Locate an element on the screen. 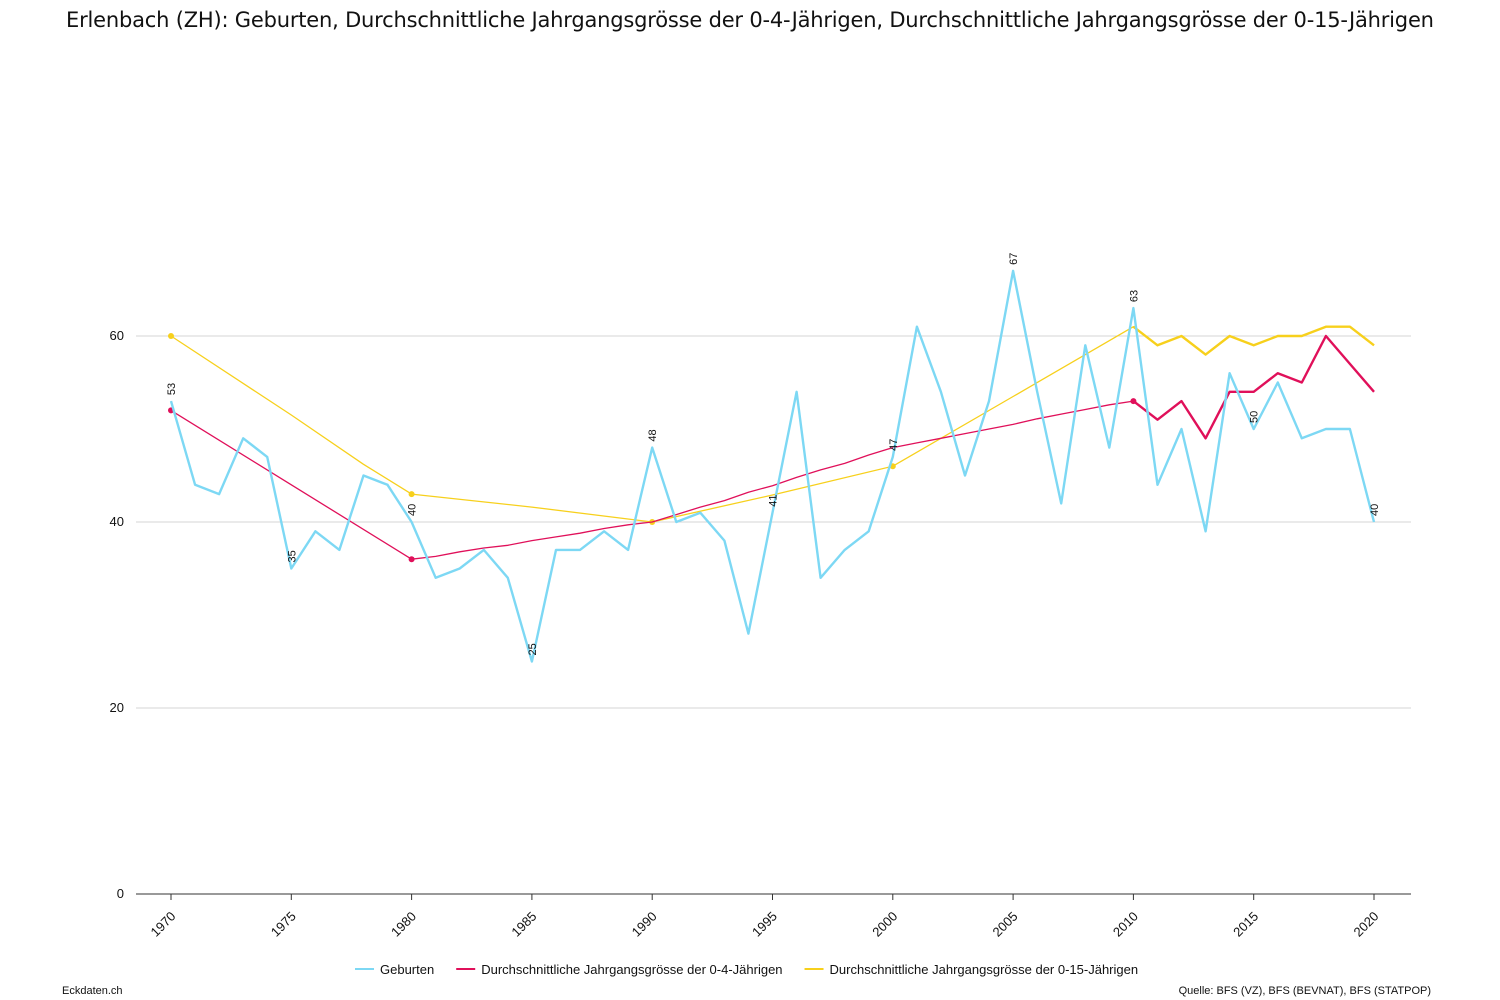 The width and height of the screenshot is (1500, 1000). y-tick-label: 60 is located at coordinates (117, 335).